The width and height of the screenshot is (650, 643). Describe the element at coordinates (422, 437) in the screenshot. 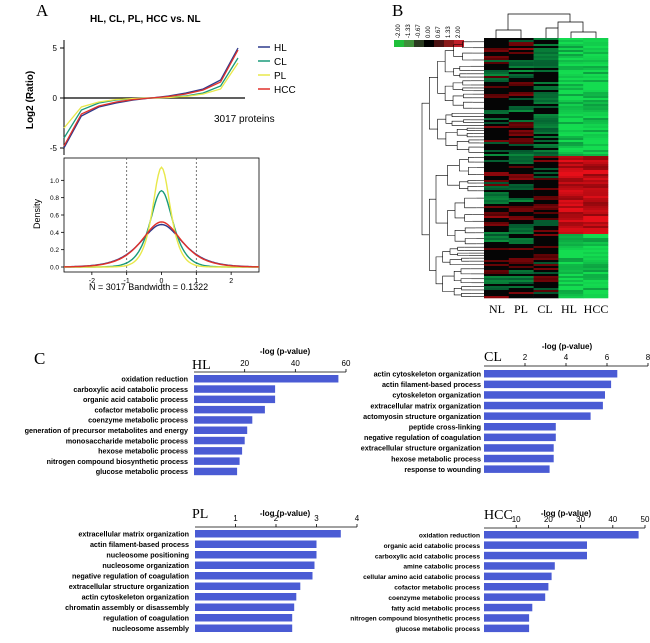

I see `bar-category-label: negative regulation of coagulation` at that location.